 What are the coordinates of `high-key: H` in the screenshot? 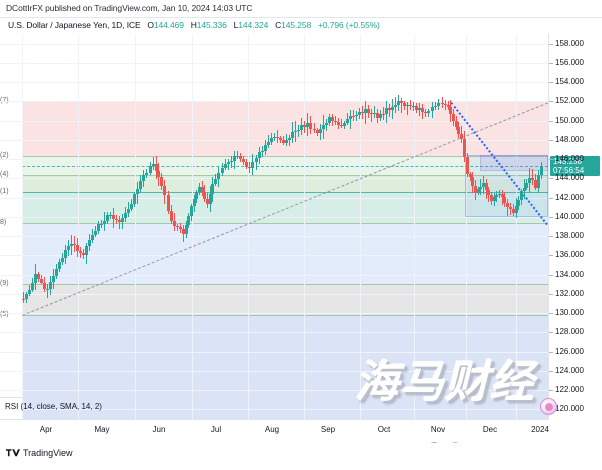 It's located at (193, 25).